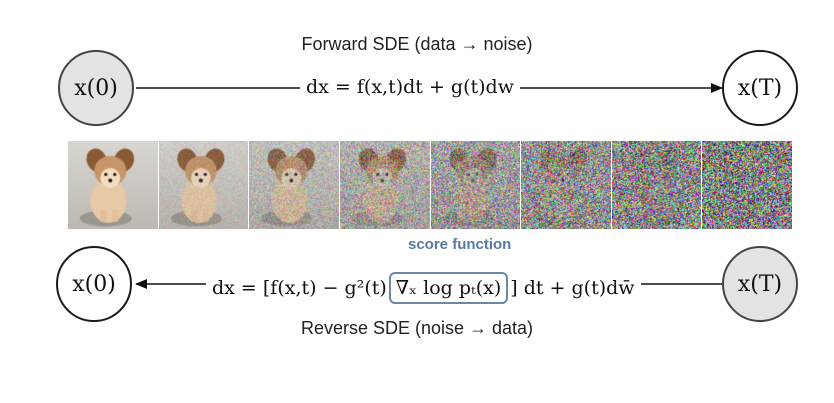  What do you see at coordinates (760, 88) in the screenshot?
I see `forward-end-node: x(T)` at bounding box center [760, 88].